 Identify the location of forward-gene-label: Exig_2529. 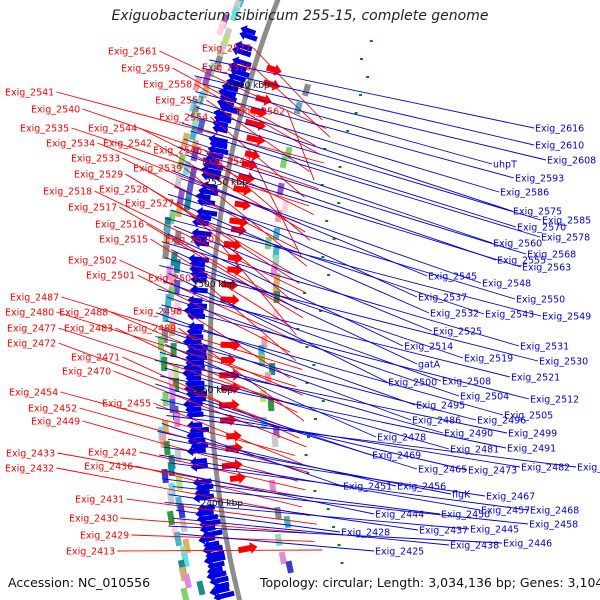
(98, 175).